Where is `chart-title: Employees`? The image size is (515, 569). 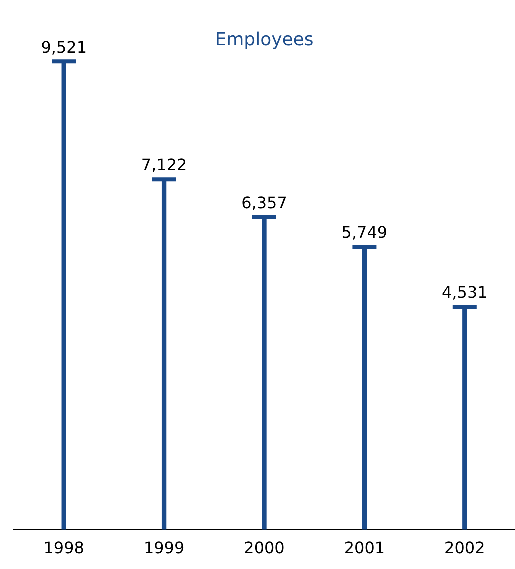 chart-title: Employees is located at coordinates (264, 39).